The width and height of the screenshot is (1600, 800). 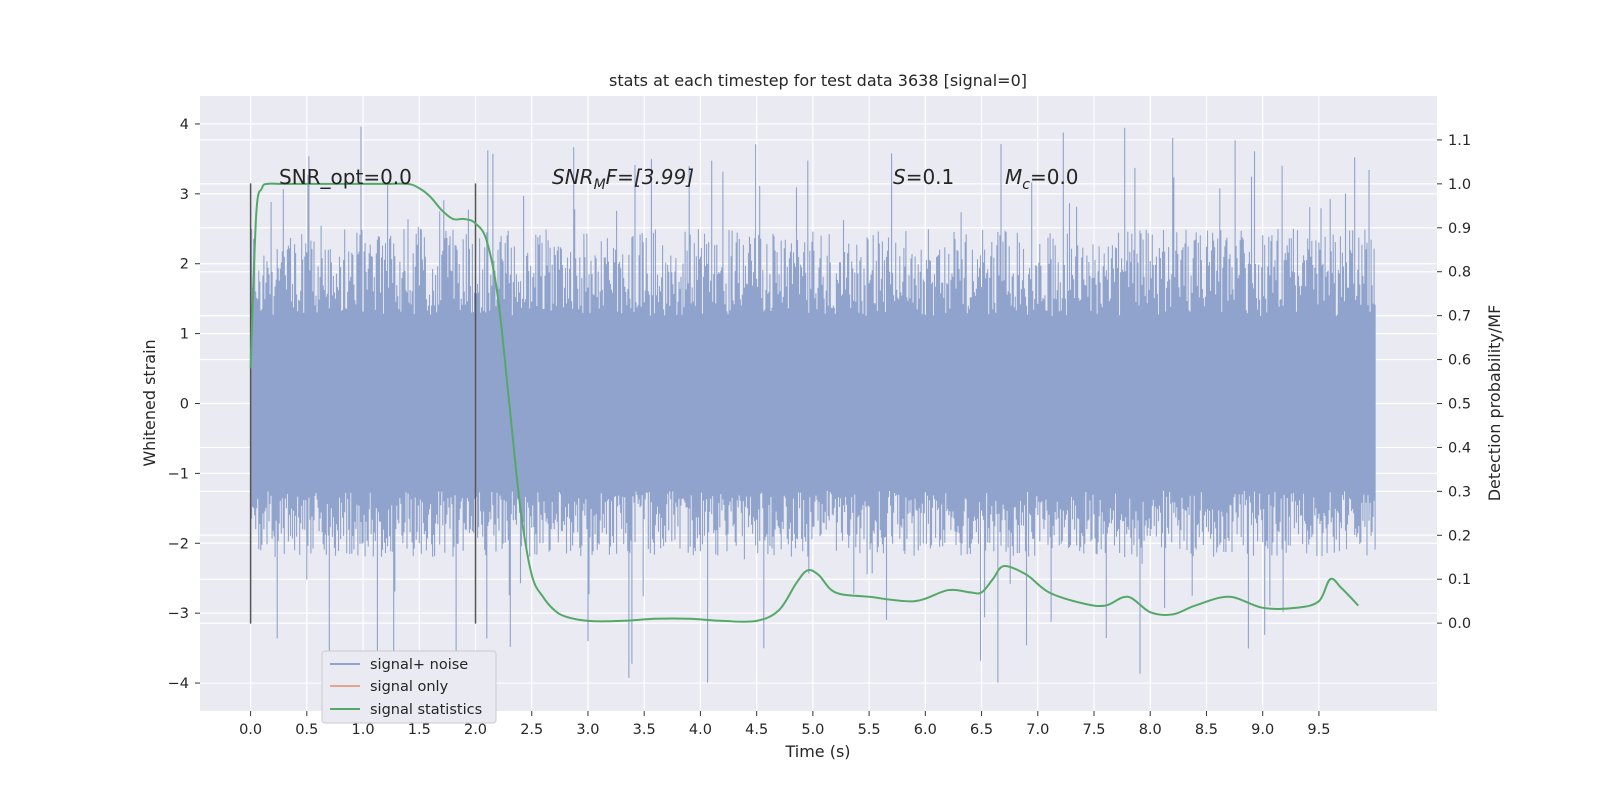 What do you see at coordinates (899, 177) in the screenshot?
I see `s-main: S` at bounding box center [899, 177].